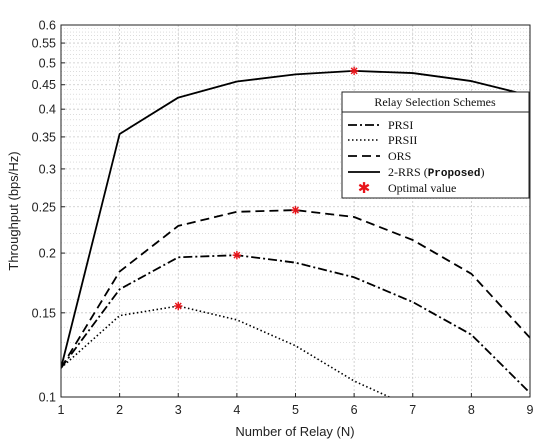 The height and width of the screenshot is (443, 550). I want to click on legend-label-close-paren: ), so click(483, 172).